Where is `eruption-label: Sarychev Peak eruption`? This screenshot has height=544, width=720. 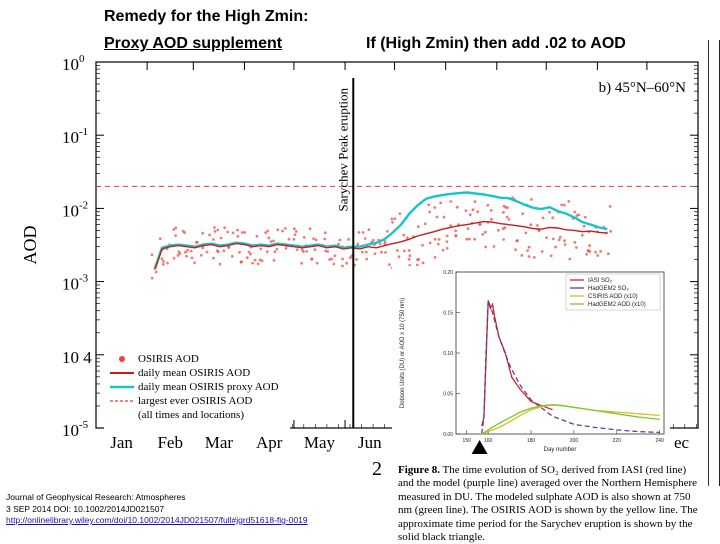 eruption-label: Sarychev Peak eruption is located at coordinates (342, 150).